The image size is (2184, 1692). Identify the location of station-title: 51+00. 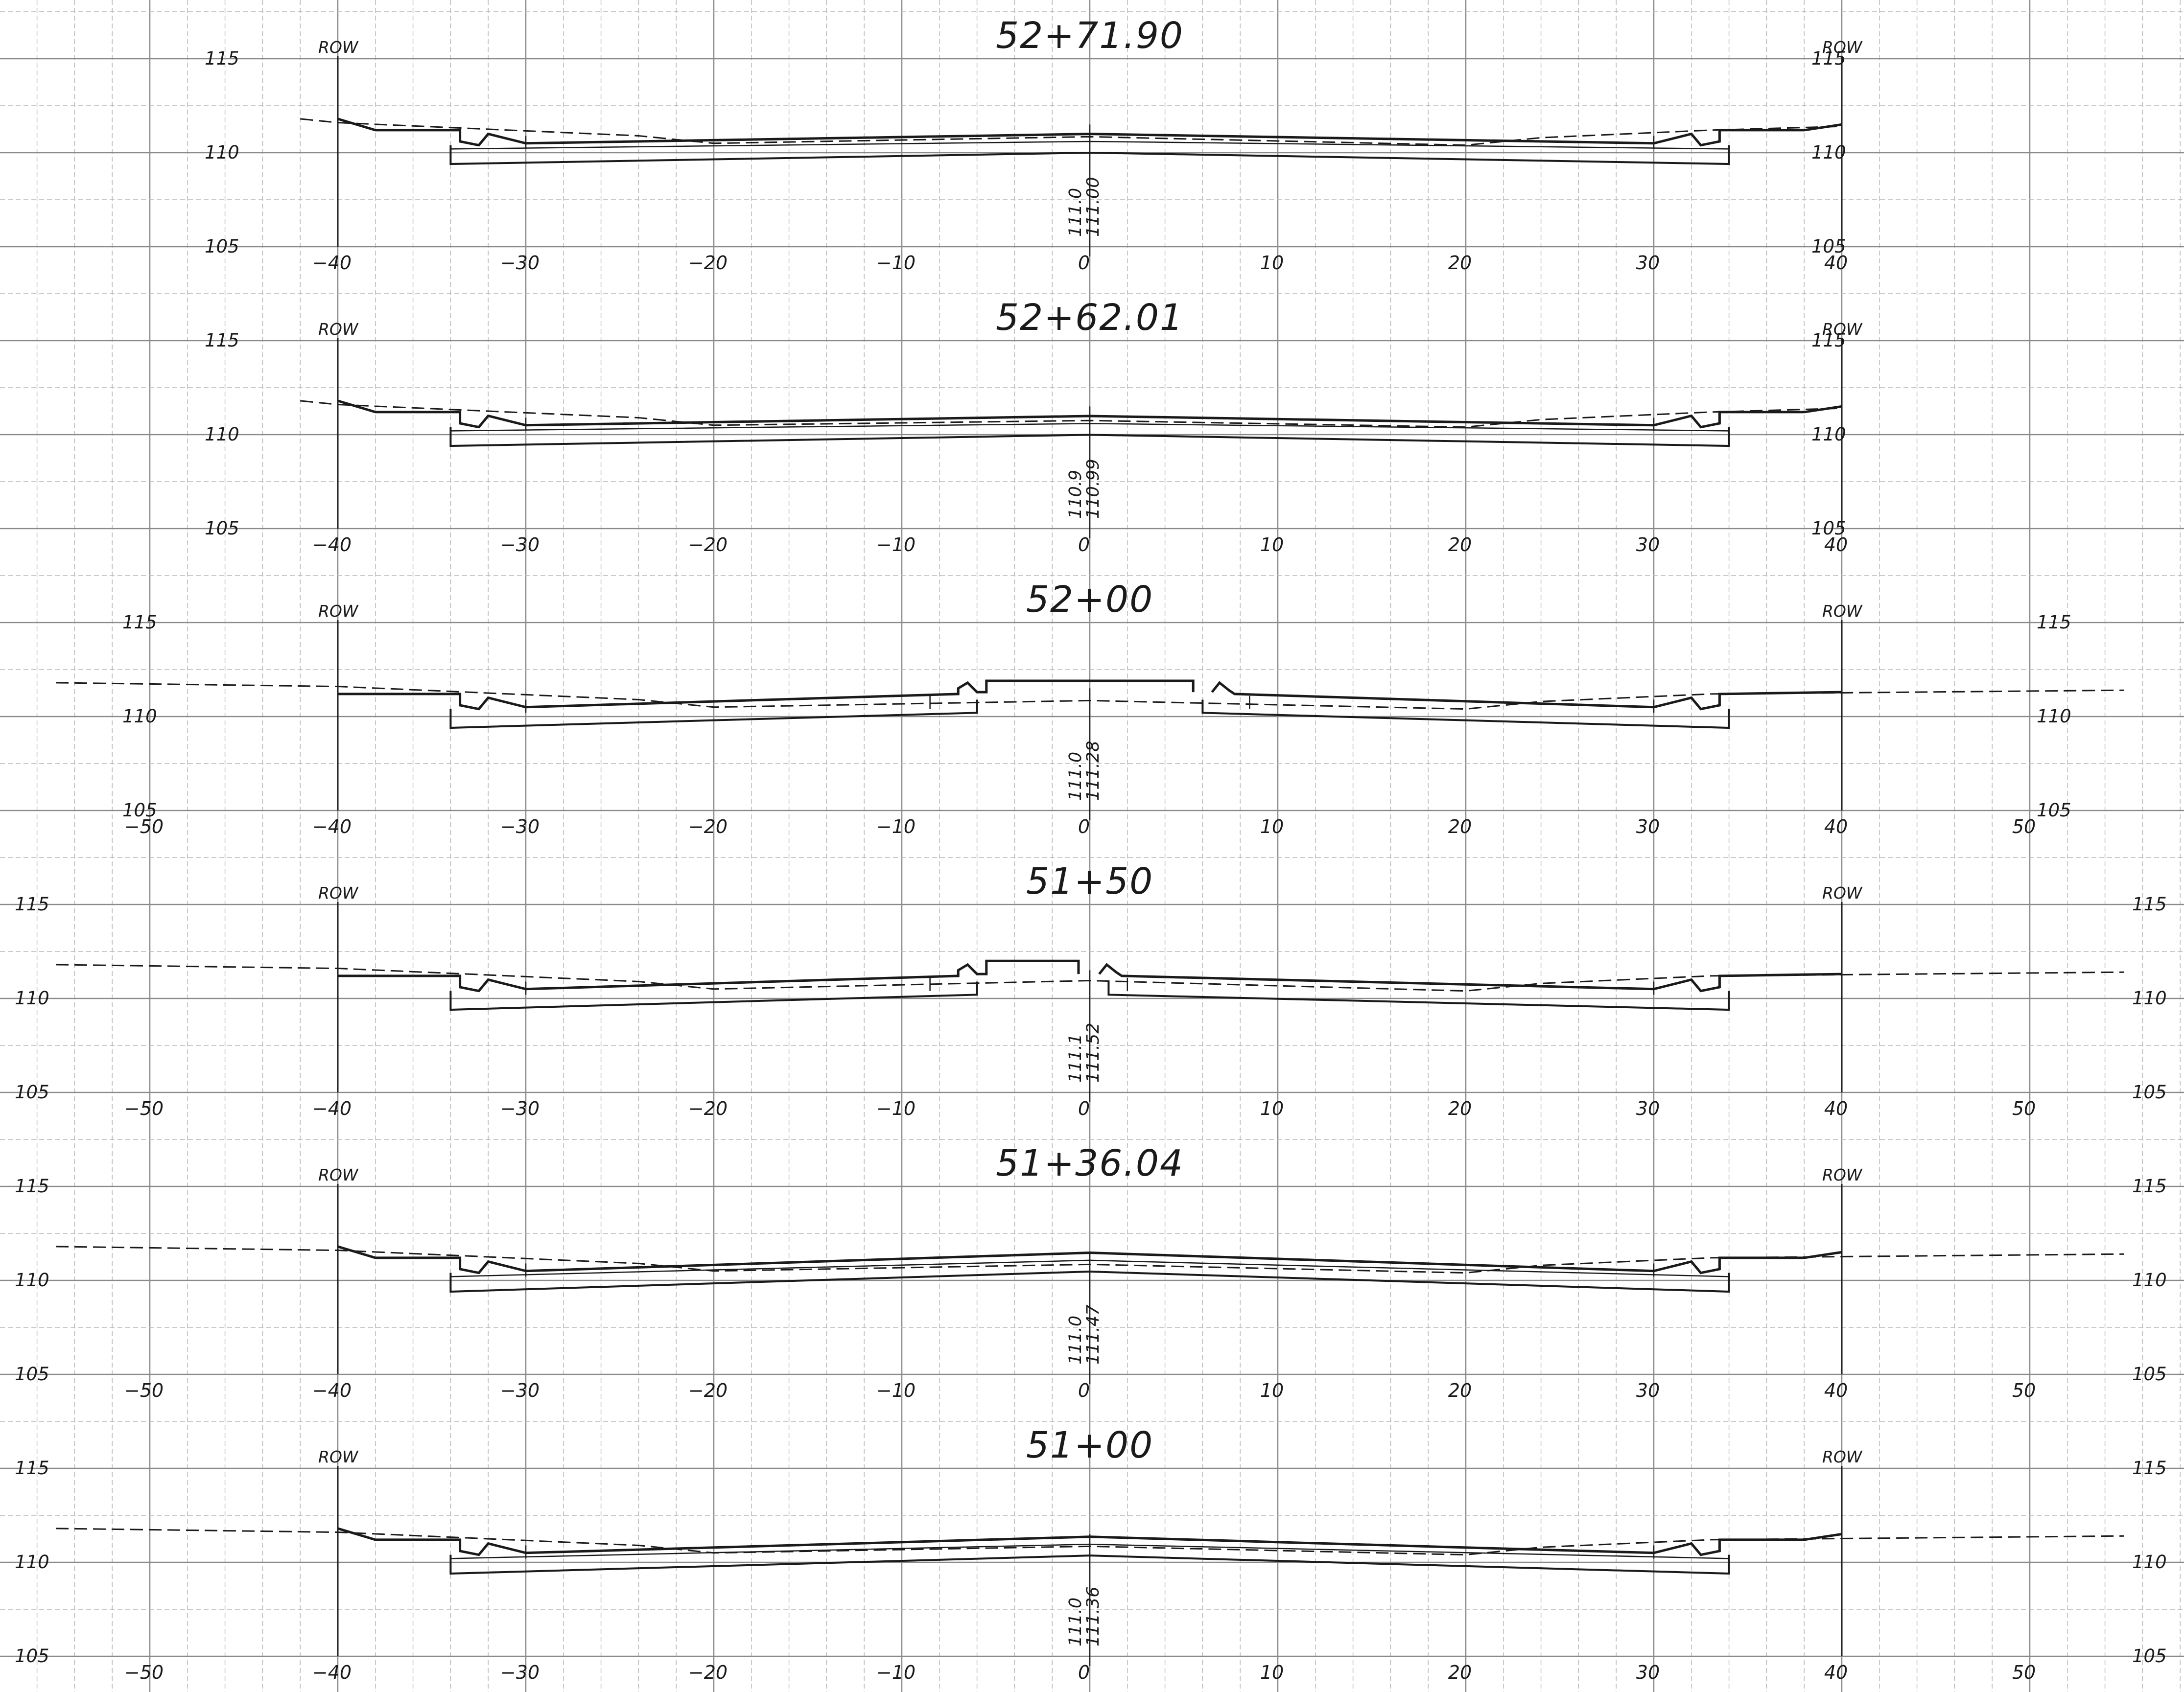
(1089, 1445).